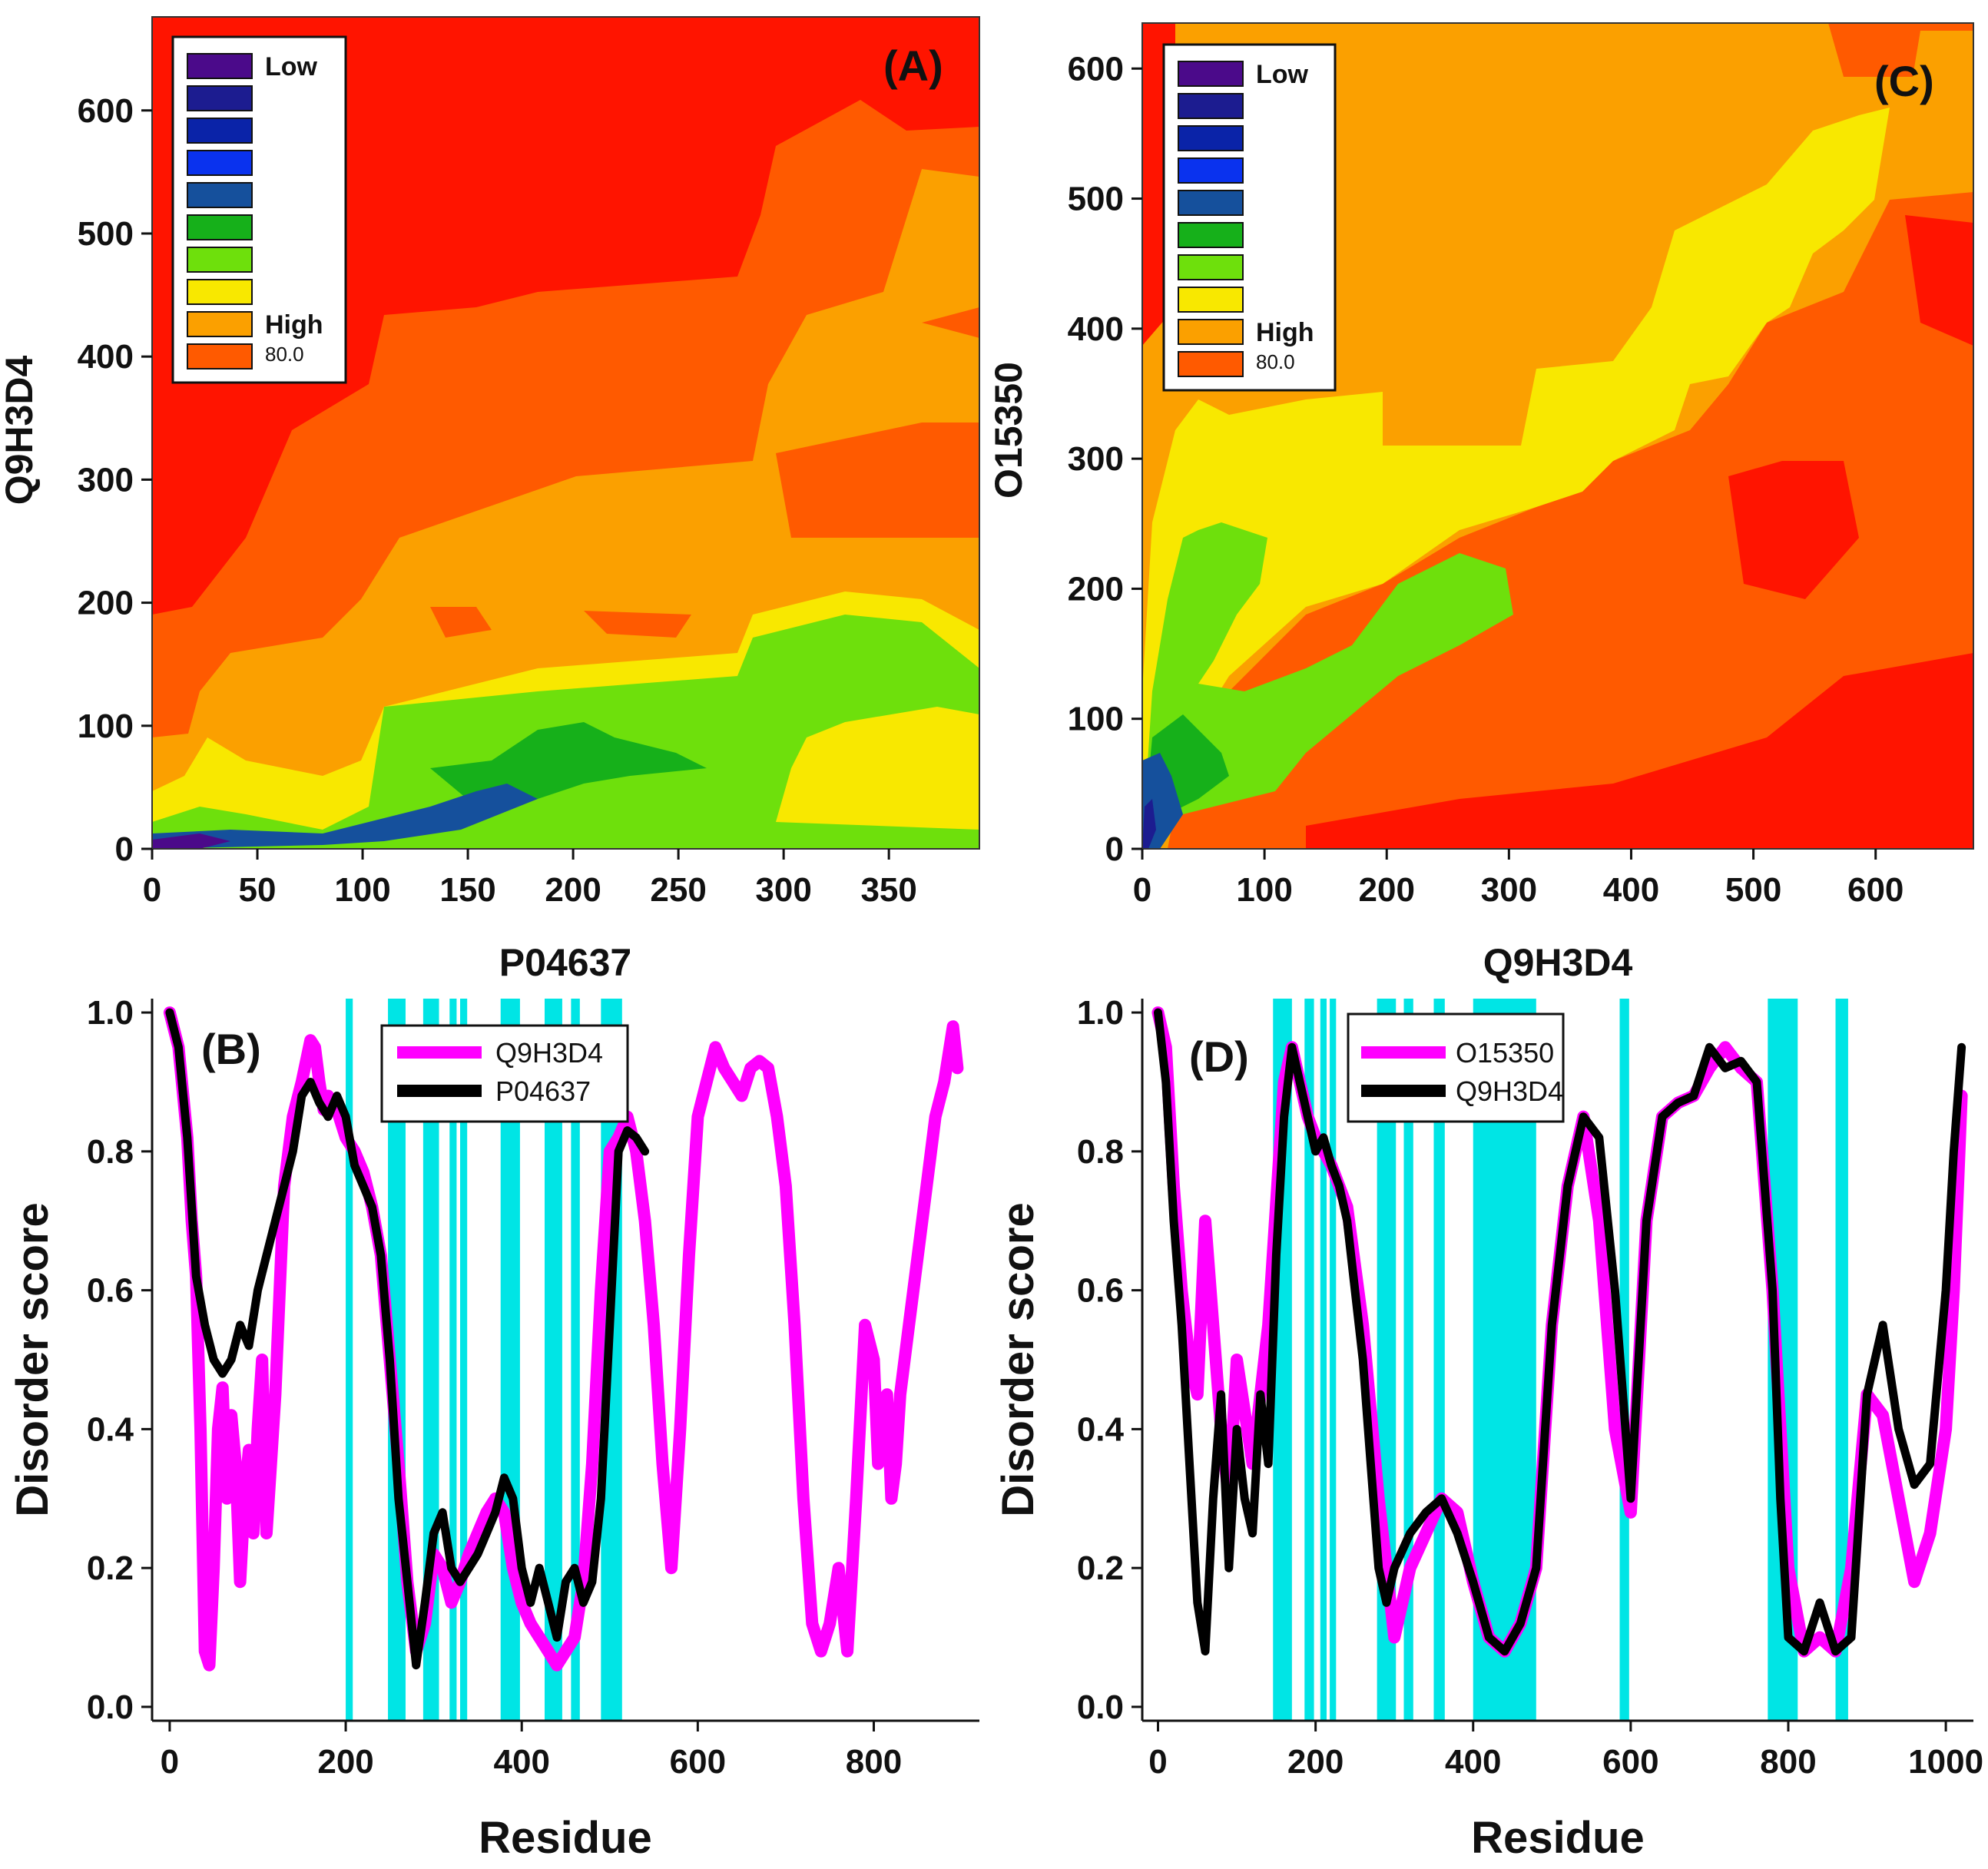 The image size is (1988, 1869). What do you see at coordinates (284, 354) in the screenshot?
I see `legend-a-max-label: 80.0` at bounding box center [284, 354].